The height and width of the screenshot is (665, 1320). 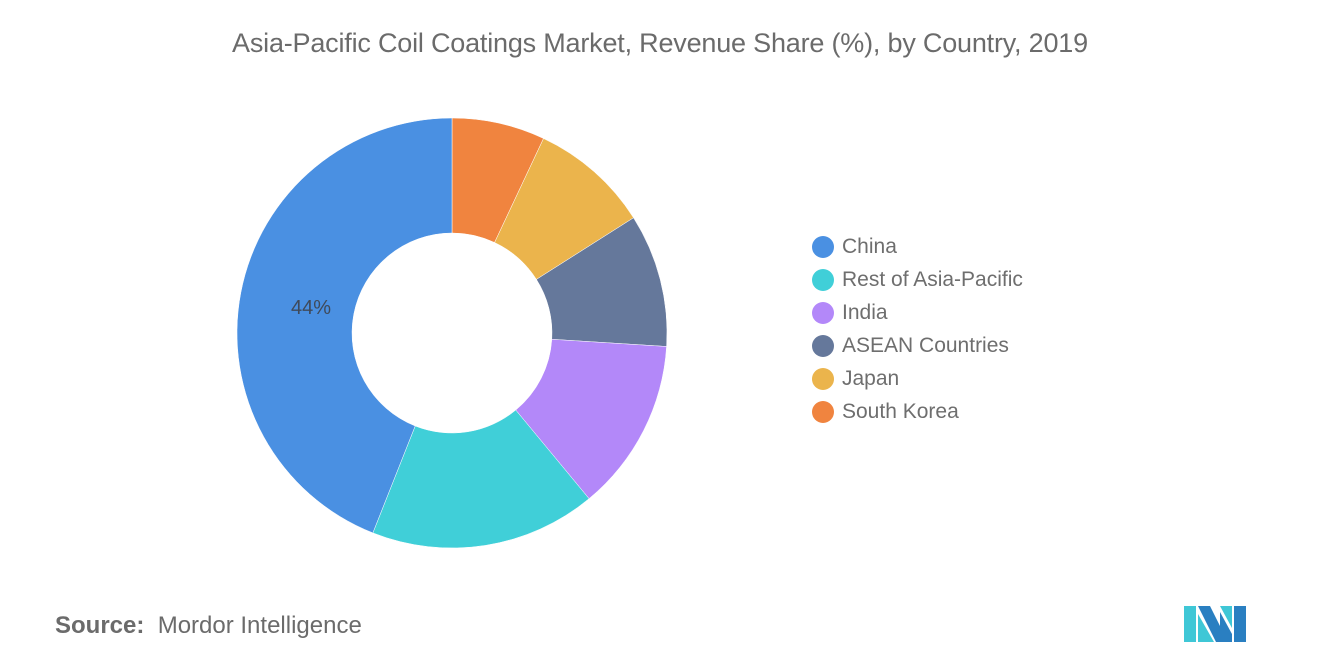 What do you see at coordinates (925, 345) in the screenshot?
I see `legend-label: ASEAN Countries` at bounding box center [925, 345].